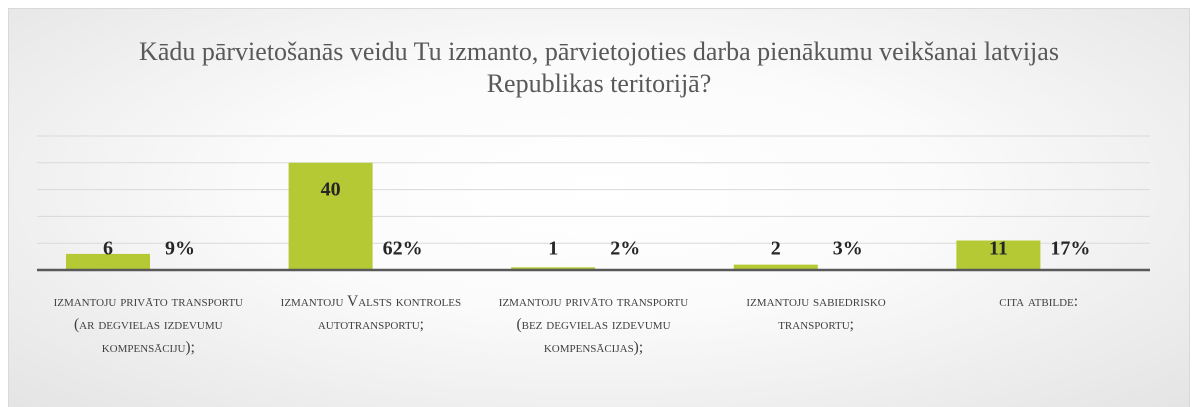  What do you see at coordinates (108, 249) in the screenshot?
I see `data-label: 6` at bounding box center [108, 249].